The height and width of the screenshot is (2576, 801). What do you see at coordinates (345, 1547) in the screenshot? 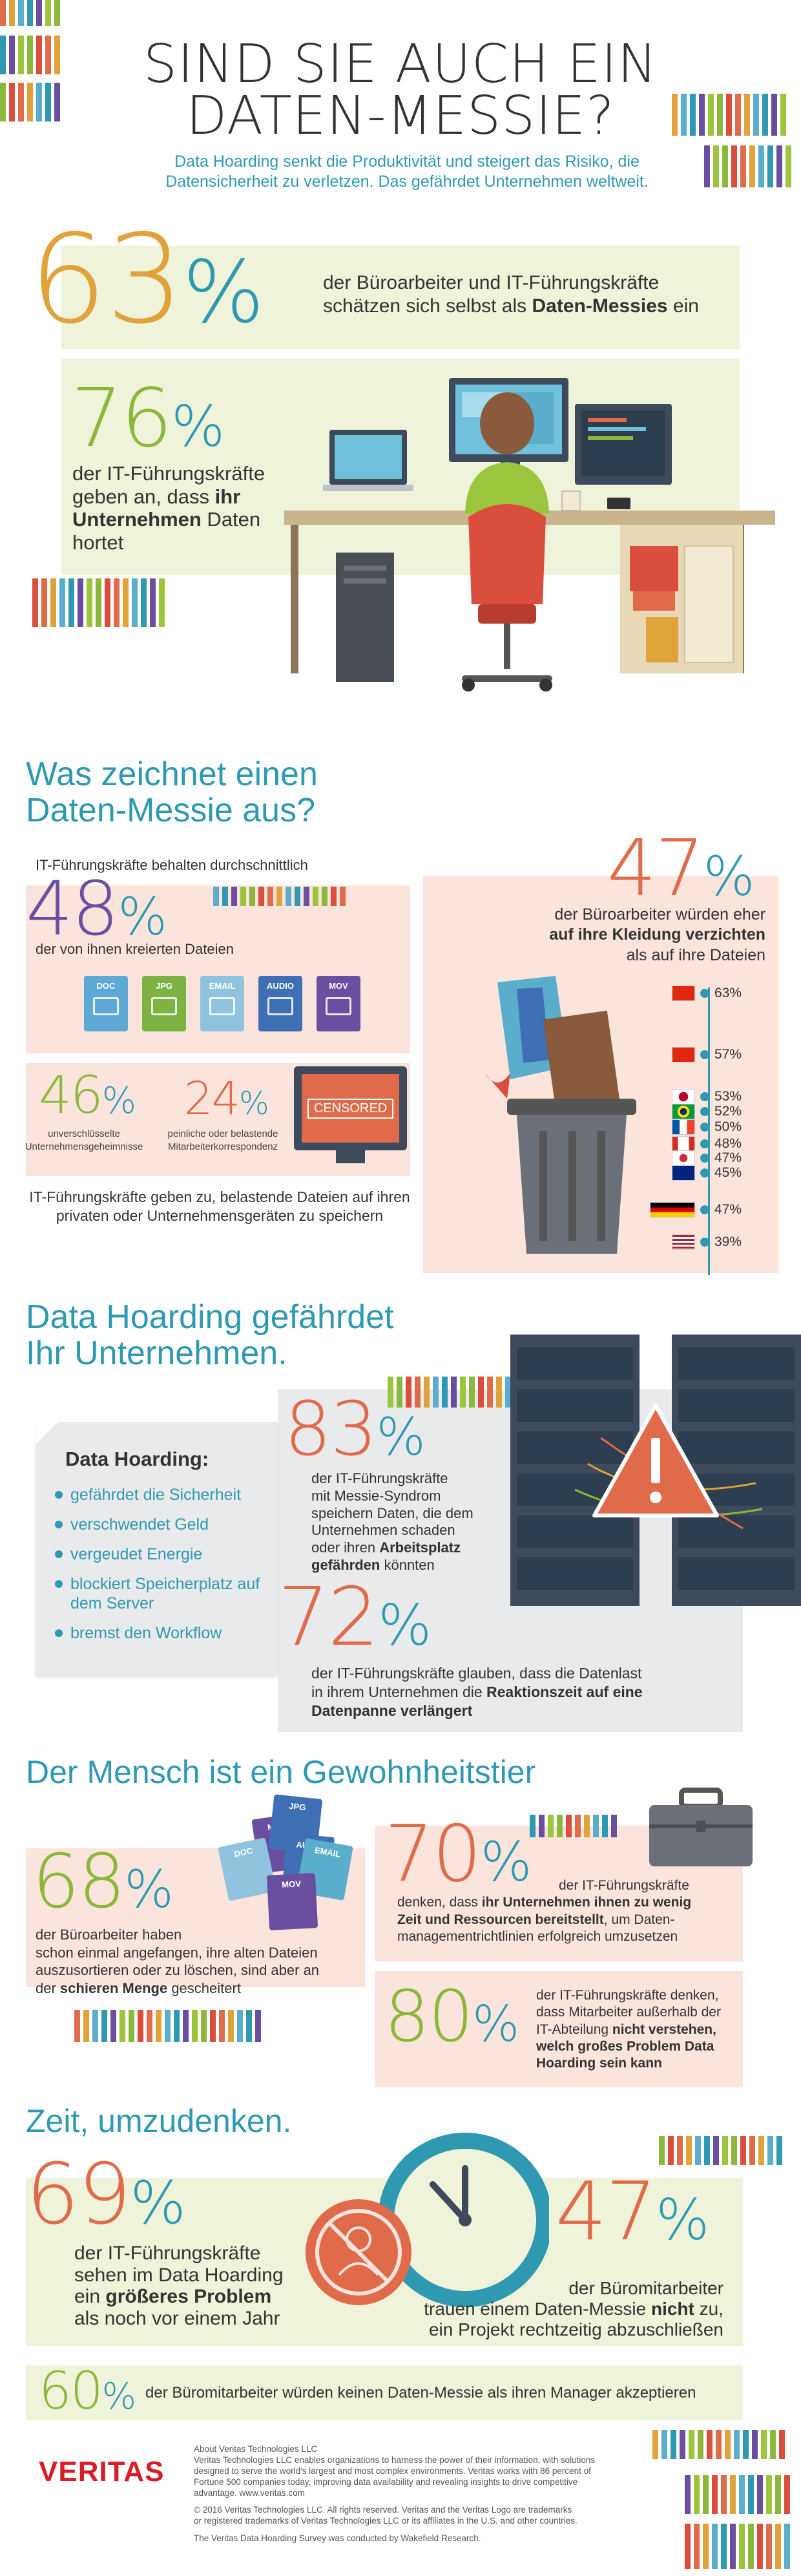
I see `stat-83-line-5-pre: oder ihren` at bounding box center [345, 1547].